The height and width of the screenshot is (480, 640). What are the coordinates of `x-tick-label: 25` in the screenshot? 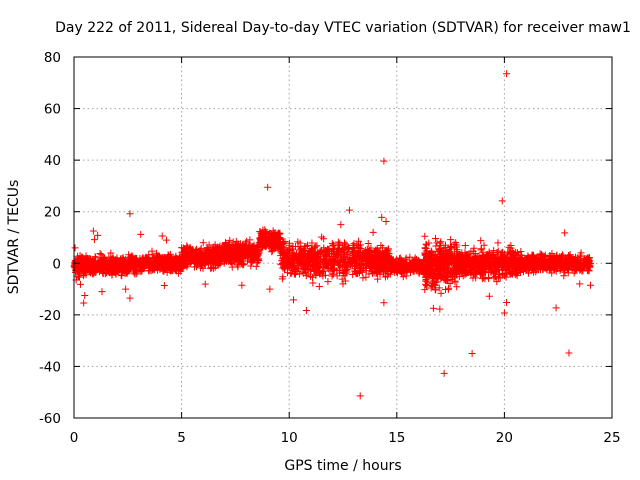 It's located at (611, 438).